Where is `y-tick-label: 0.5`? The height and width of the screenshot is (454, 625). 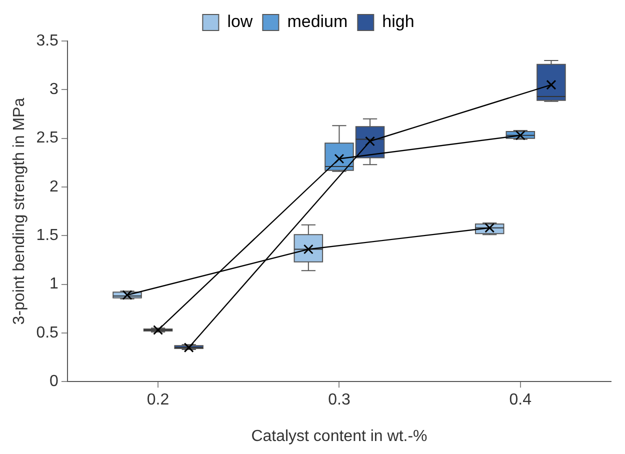
y-tick-label: 0.5 is located at coordinates (47, 333).